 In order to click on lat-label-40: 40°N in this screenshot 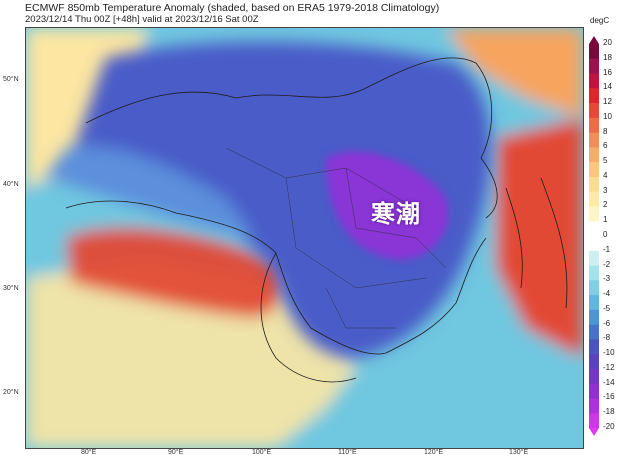, I will do `click(11, 184)`.